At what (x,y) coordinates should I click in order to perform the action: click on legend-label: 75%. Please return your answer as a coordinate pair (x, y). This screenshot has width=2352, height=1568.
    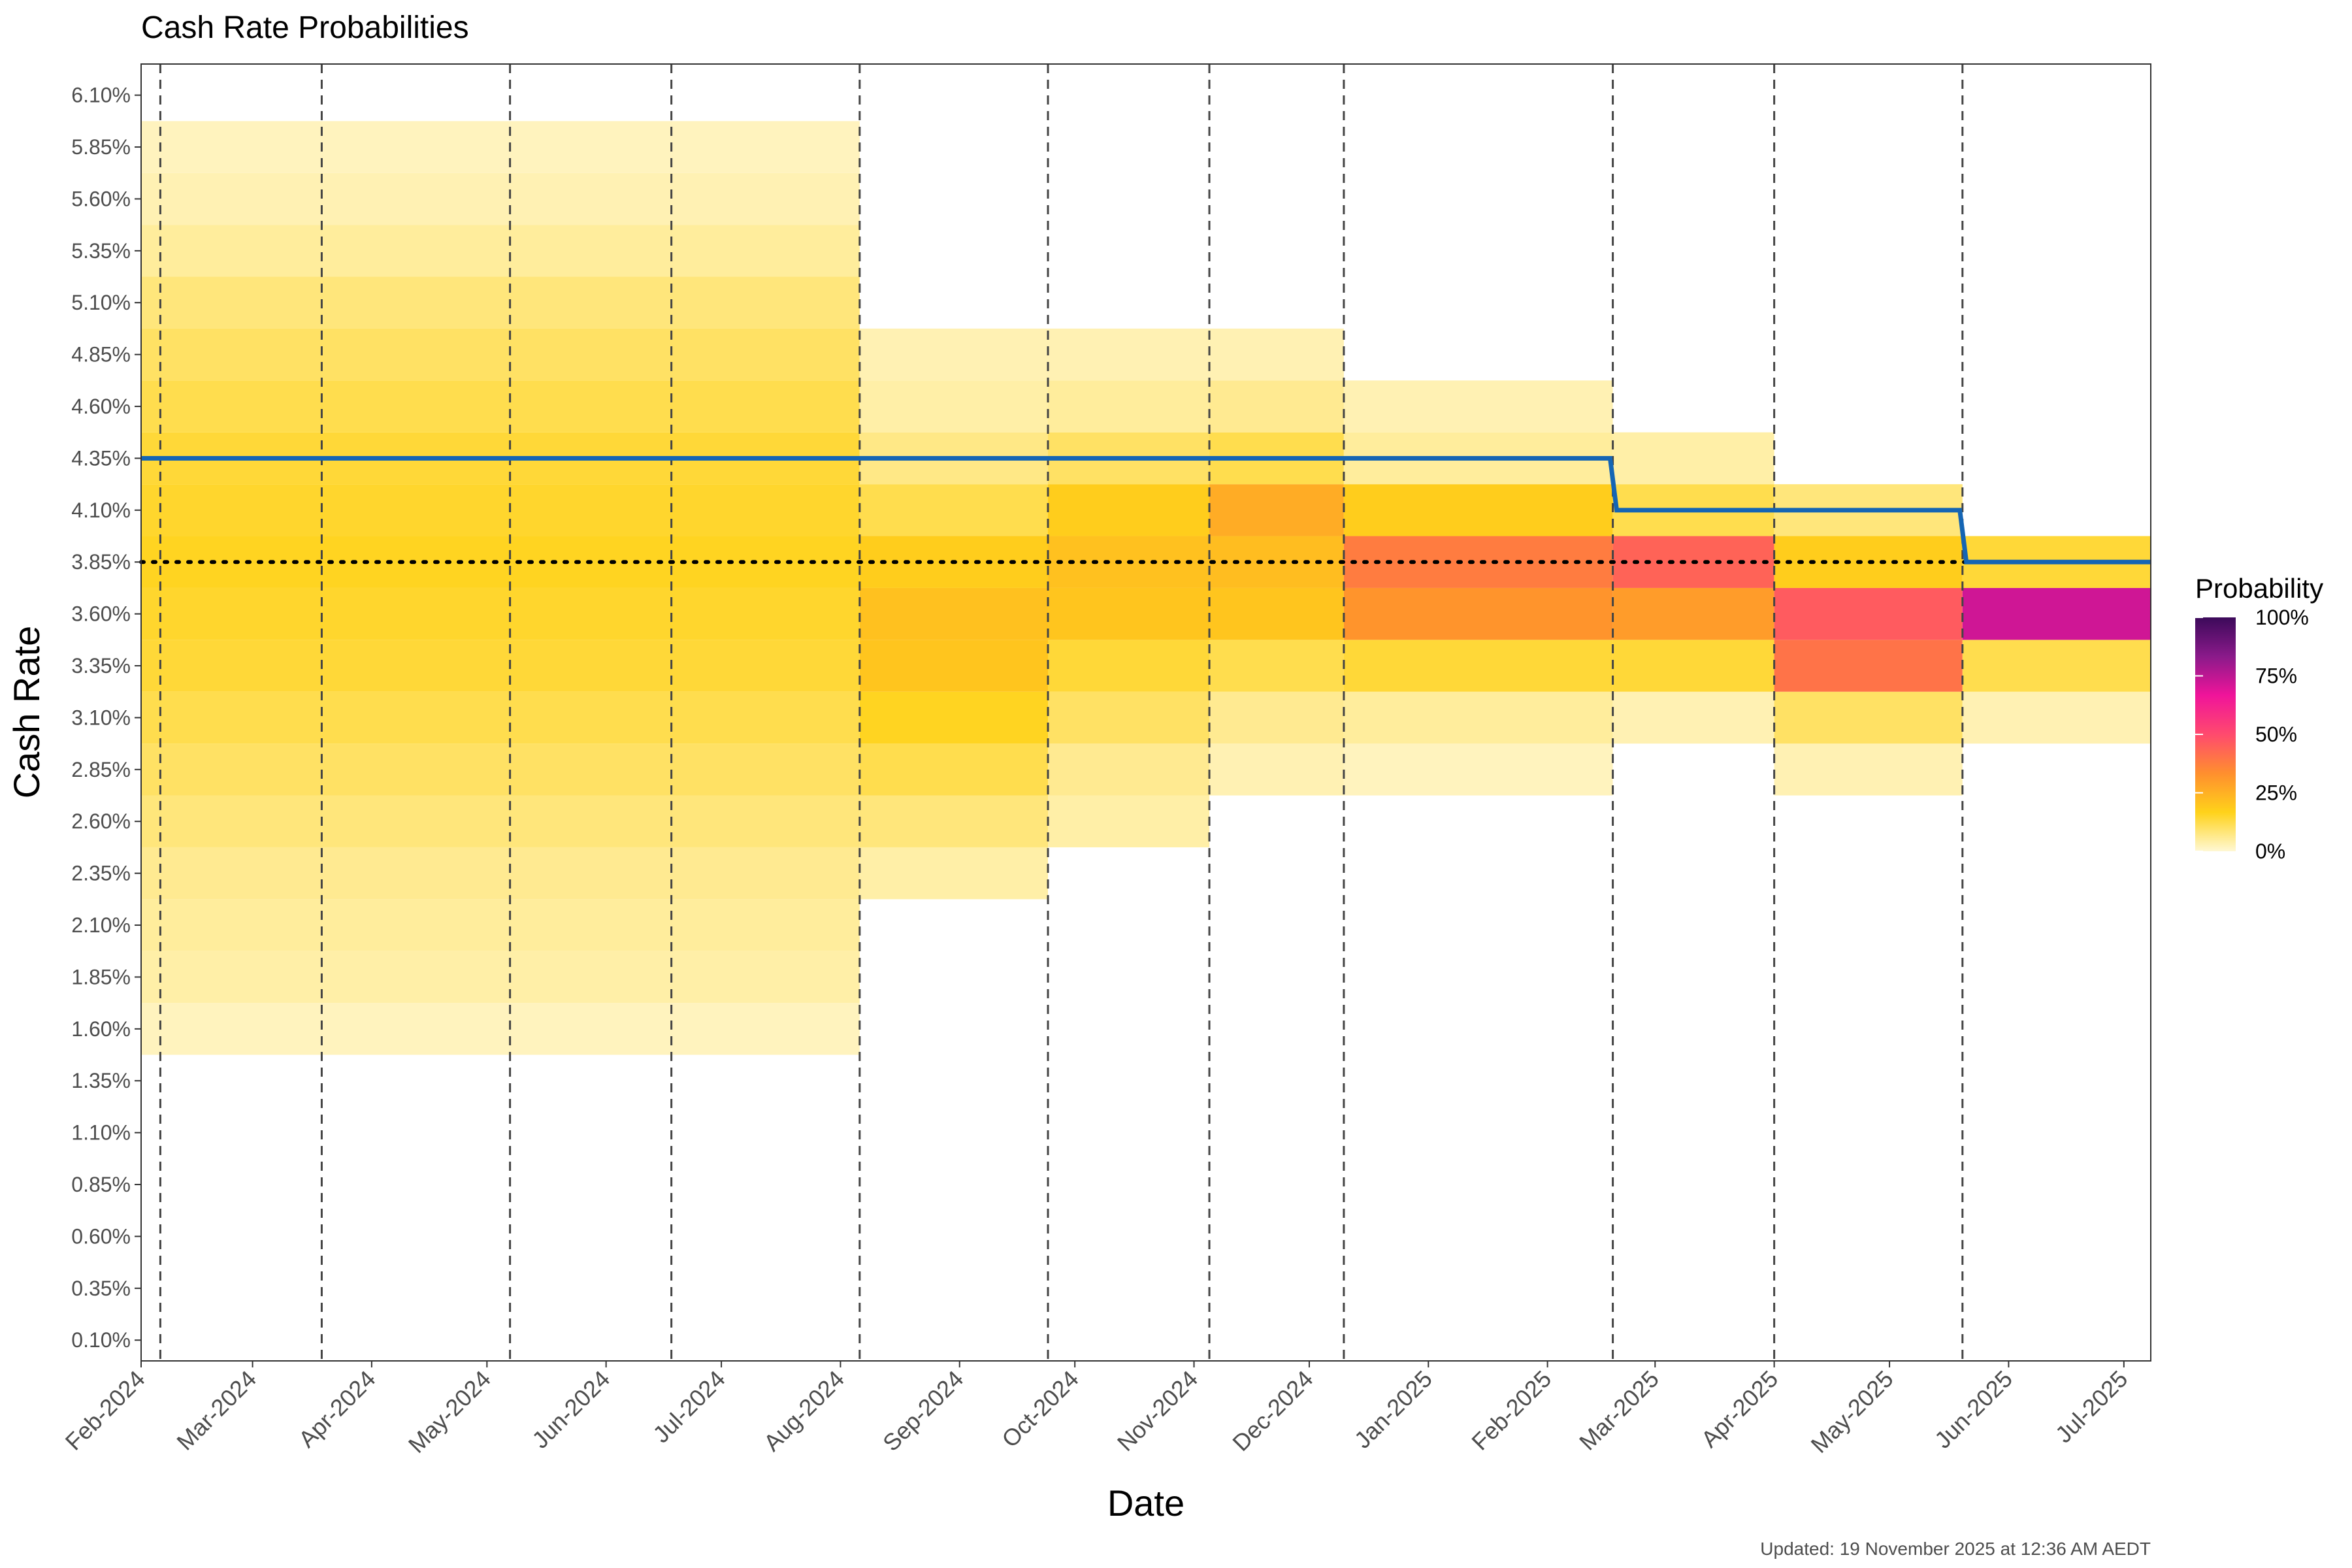
    Looking at the image, I should click on (2276, 676).